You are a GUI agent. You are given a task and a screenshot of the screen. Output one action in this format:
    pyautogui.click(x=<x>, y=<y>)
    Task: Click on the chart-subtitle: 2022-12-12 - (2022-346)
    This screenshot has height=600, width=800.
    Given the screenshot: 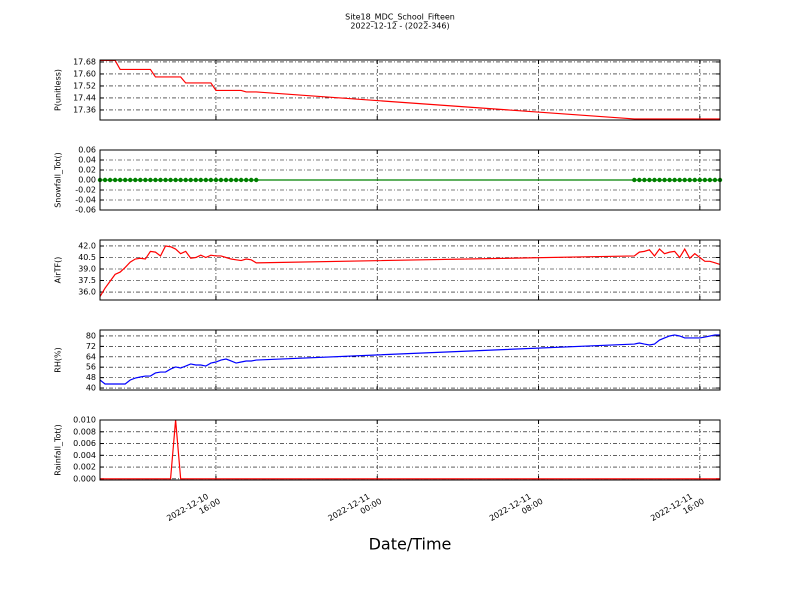 What is the action you would take?
    pyautogui.click(x=399, y=26)
    